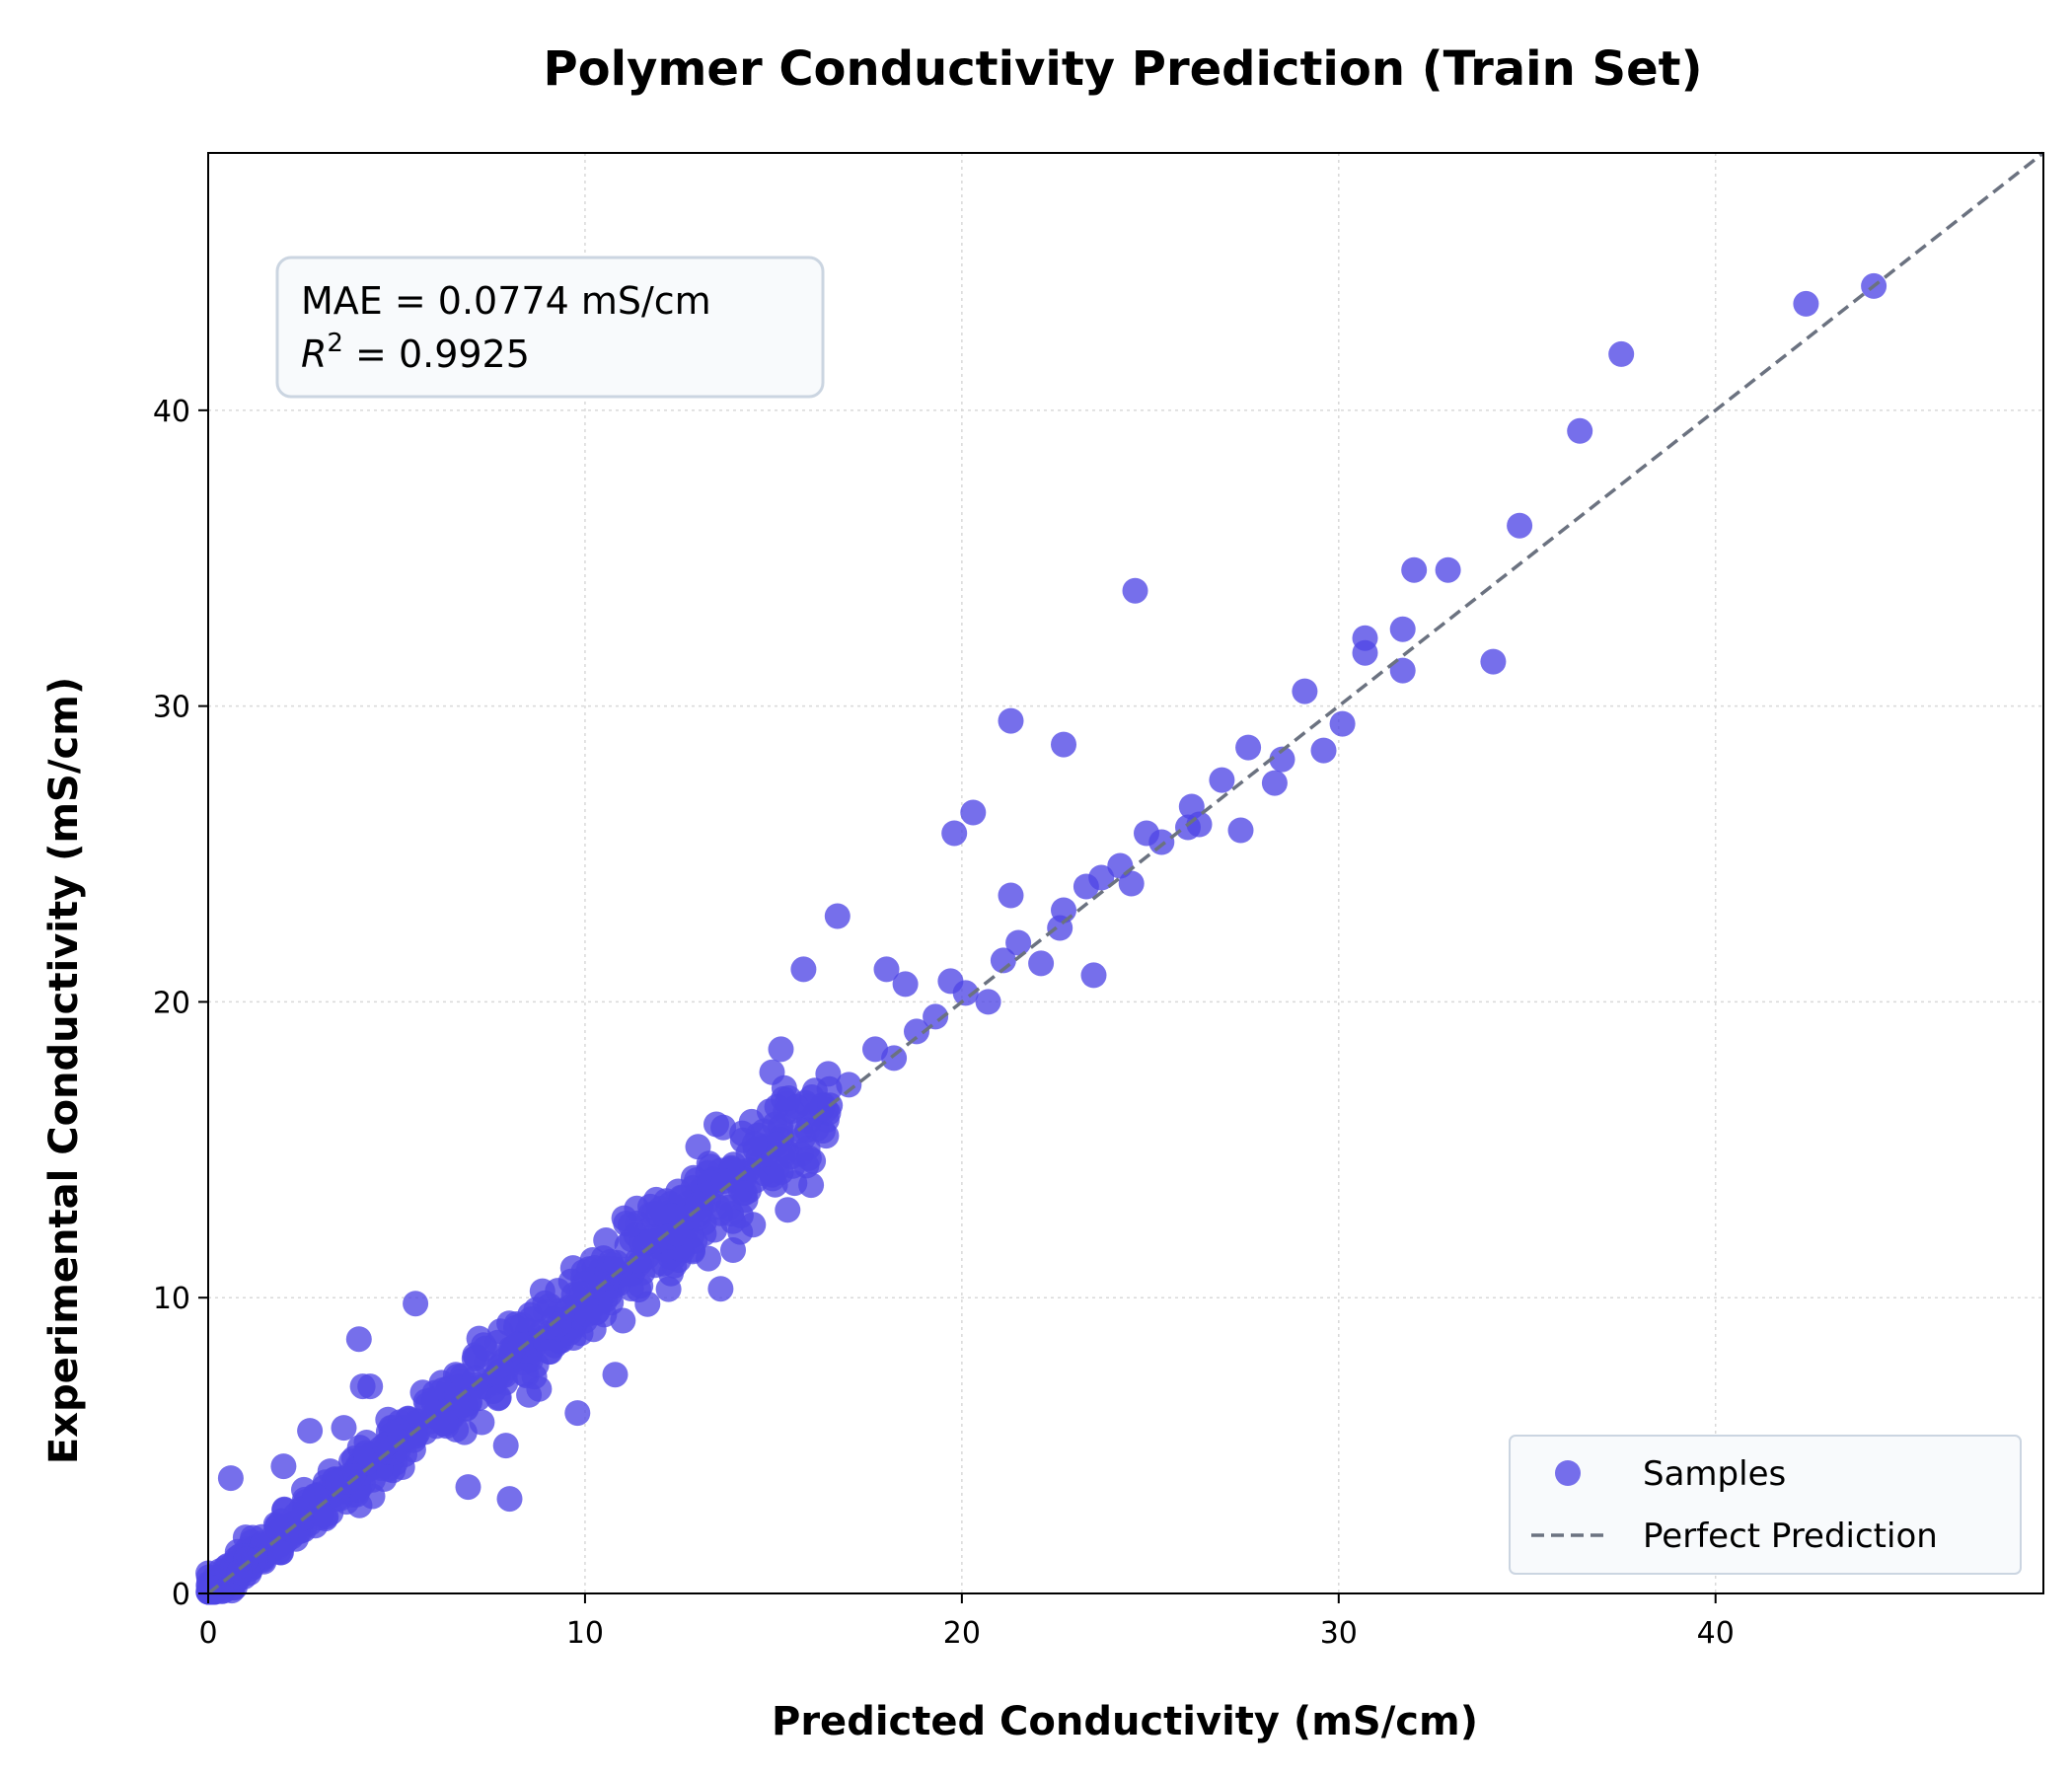  Describe the element at coordinates (172, 708) in the screenshot. I see `y-tick-label-3: 30` at that location.